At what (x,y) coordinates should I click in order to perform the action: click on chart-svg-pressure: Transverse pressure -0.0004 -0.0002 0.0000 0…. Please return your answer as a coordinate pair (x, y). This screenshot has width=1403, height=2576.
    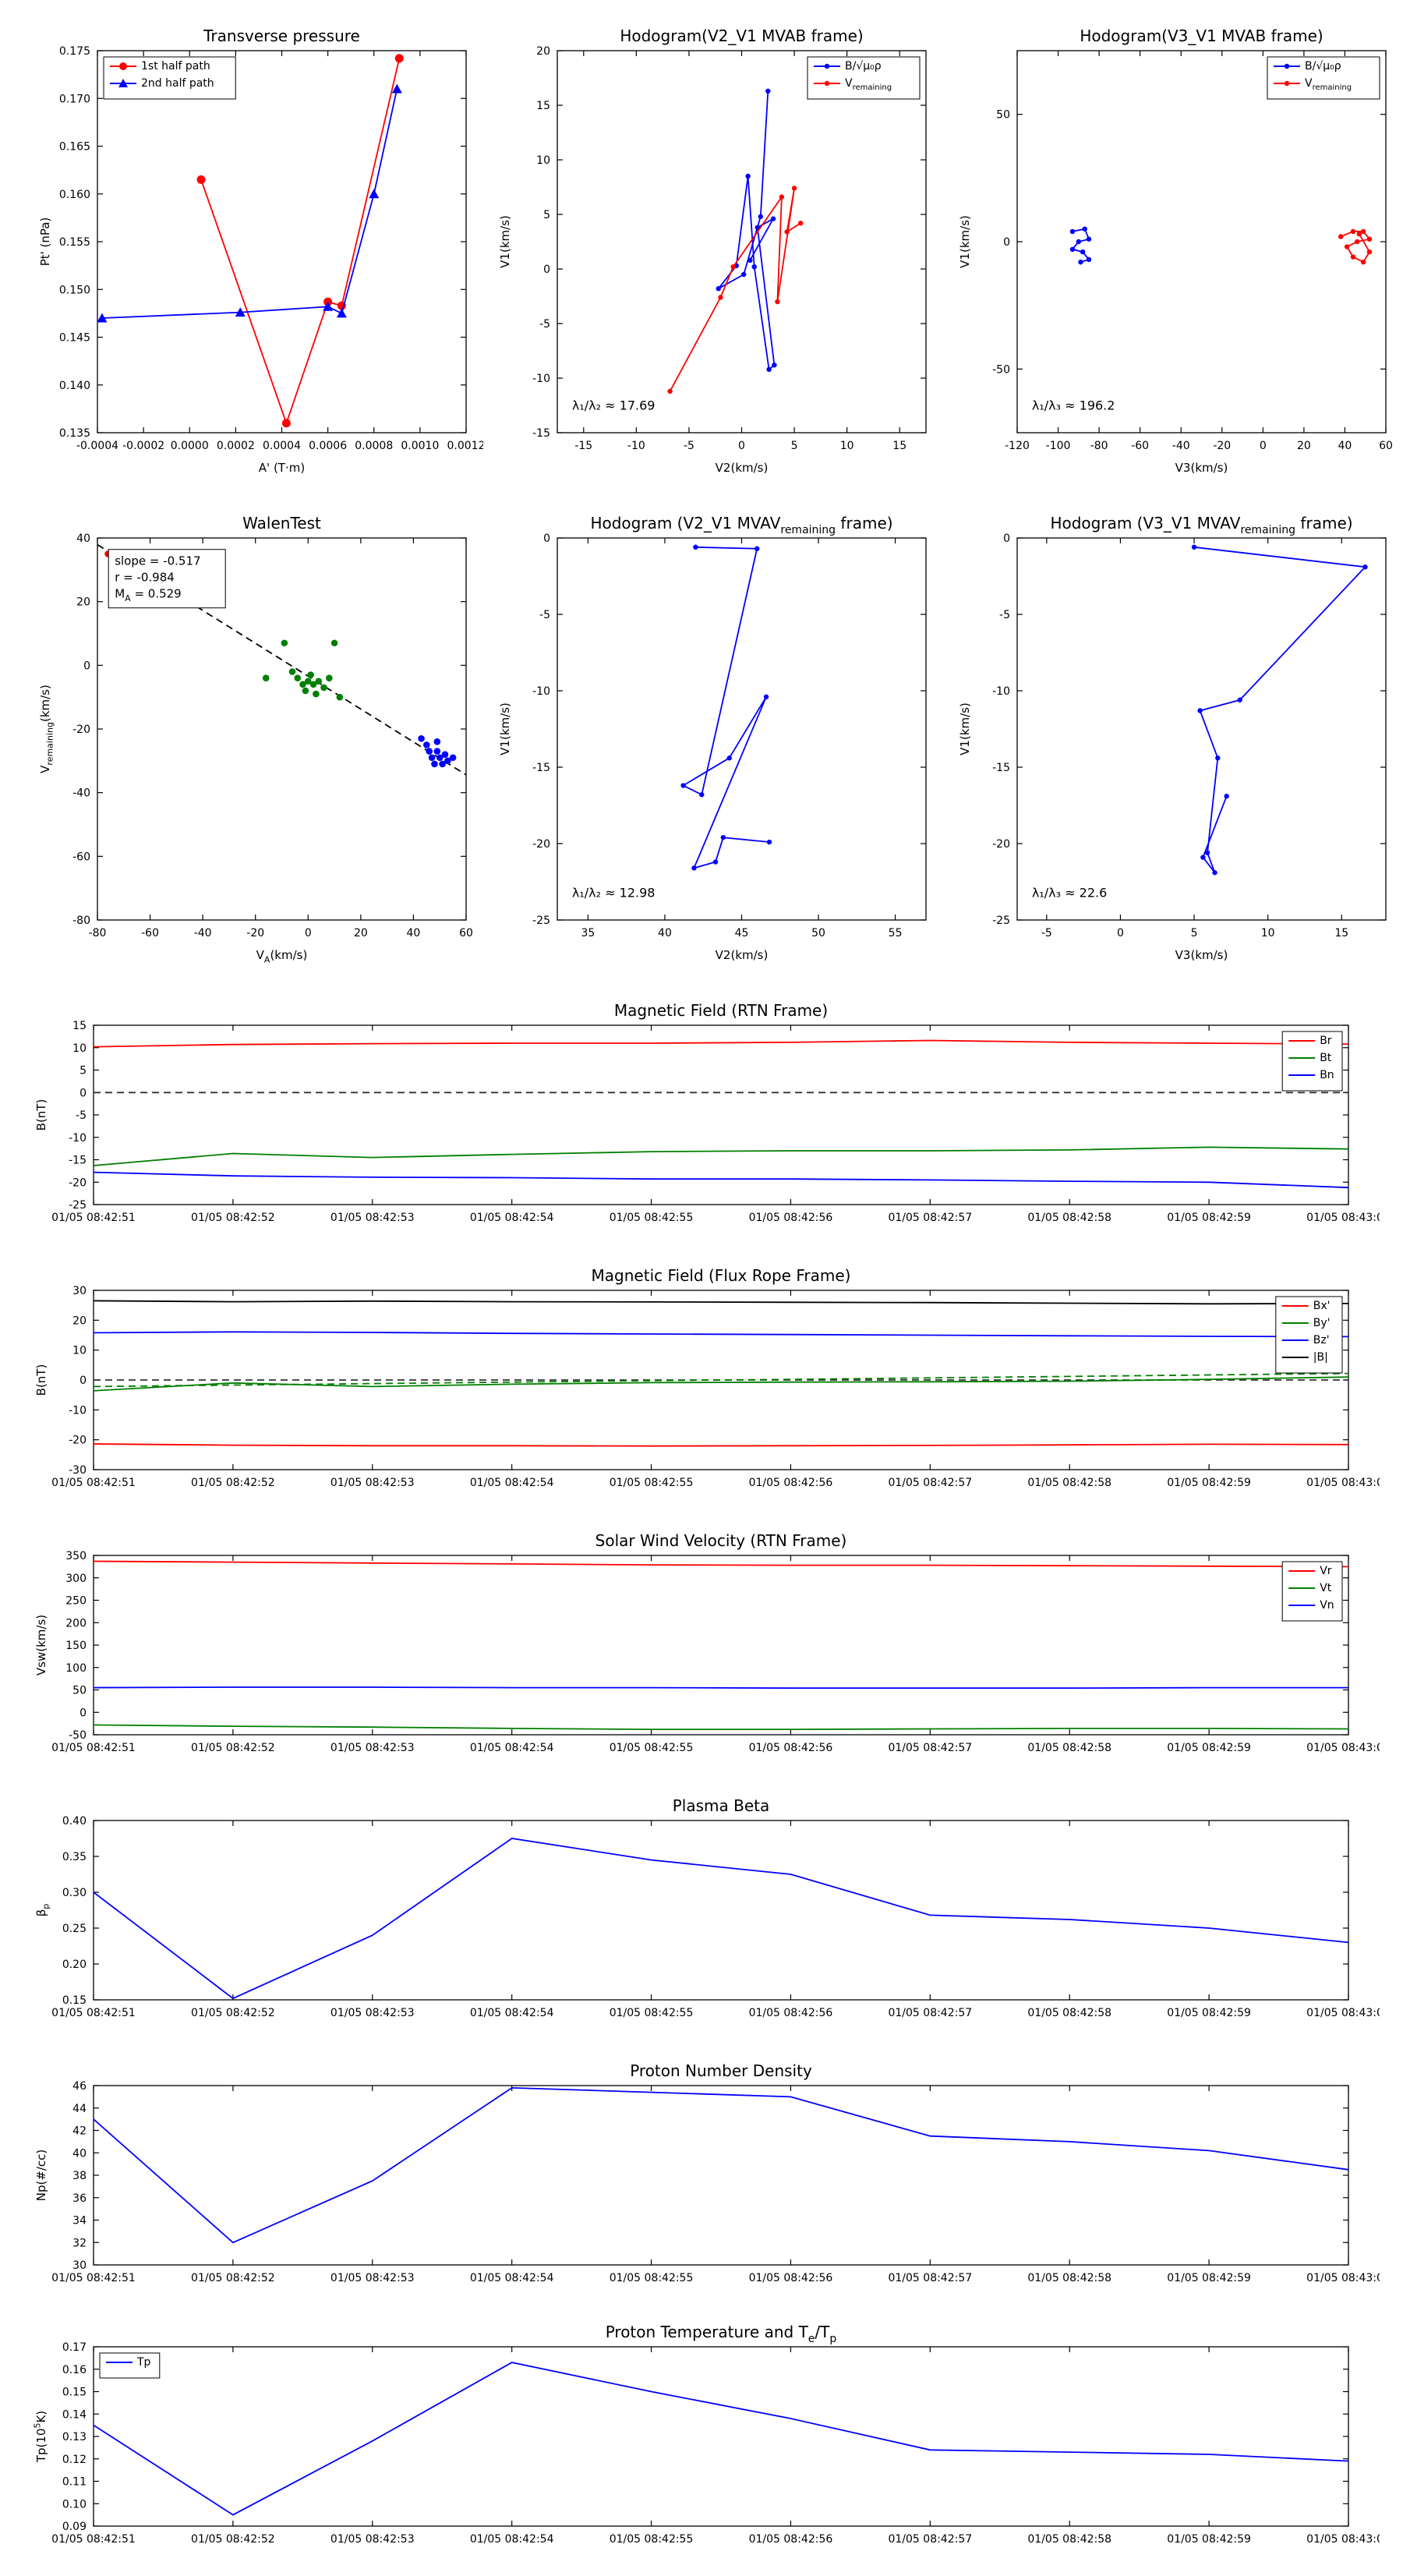
    Looking at the image, I should click on (262, 251).